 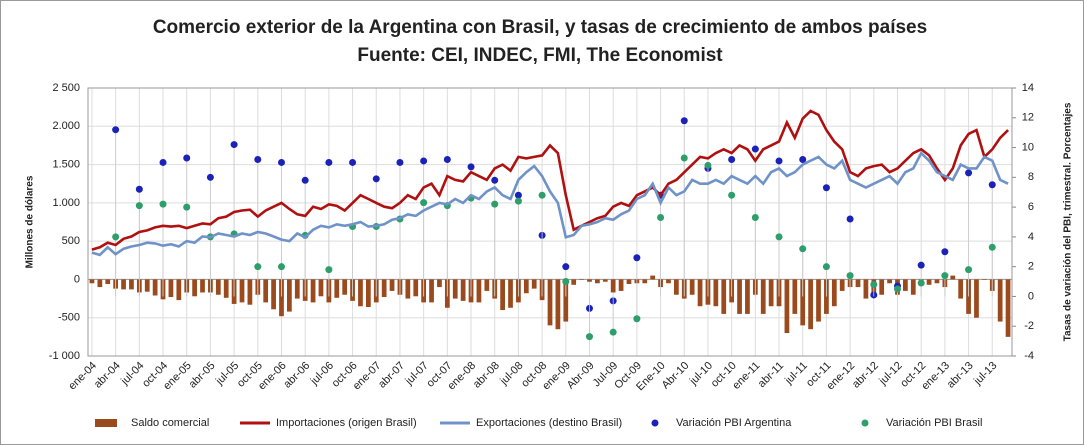 What do you see at coordinates (1031, 237) in the screenshot?
I see `y2-tick-label: 4` at bounding box center [1031, 237].